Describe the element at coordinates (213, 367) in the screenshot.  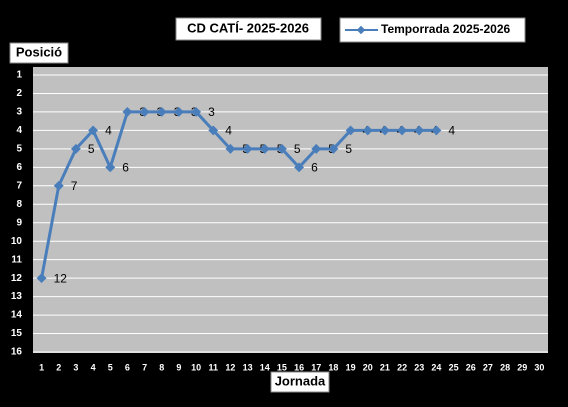
I see `x-tick-label: 11` at that location.